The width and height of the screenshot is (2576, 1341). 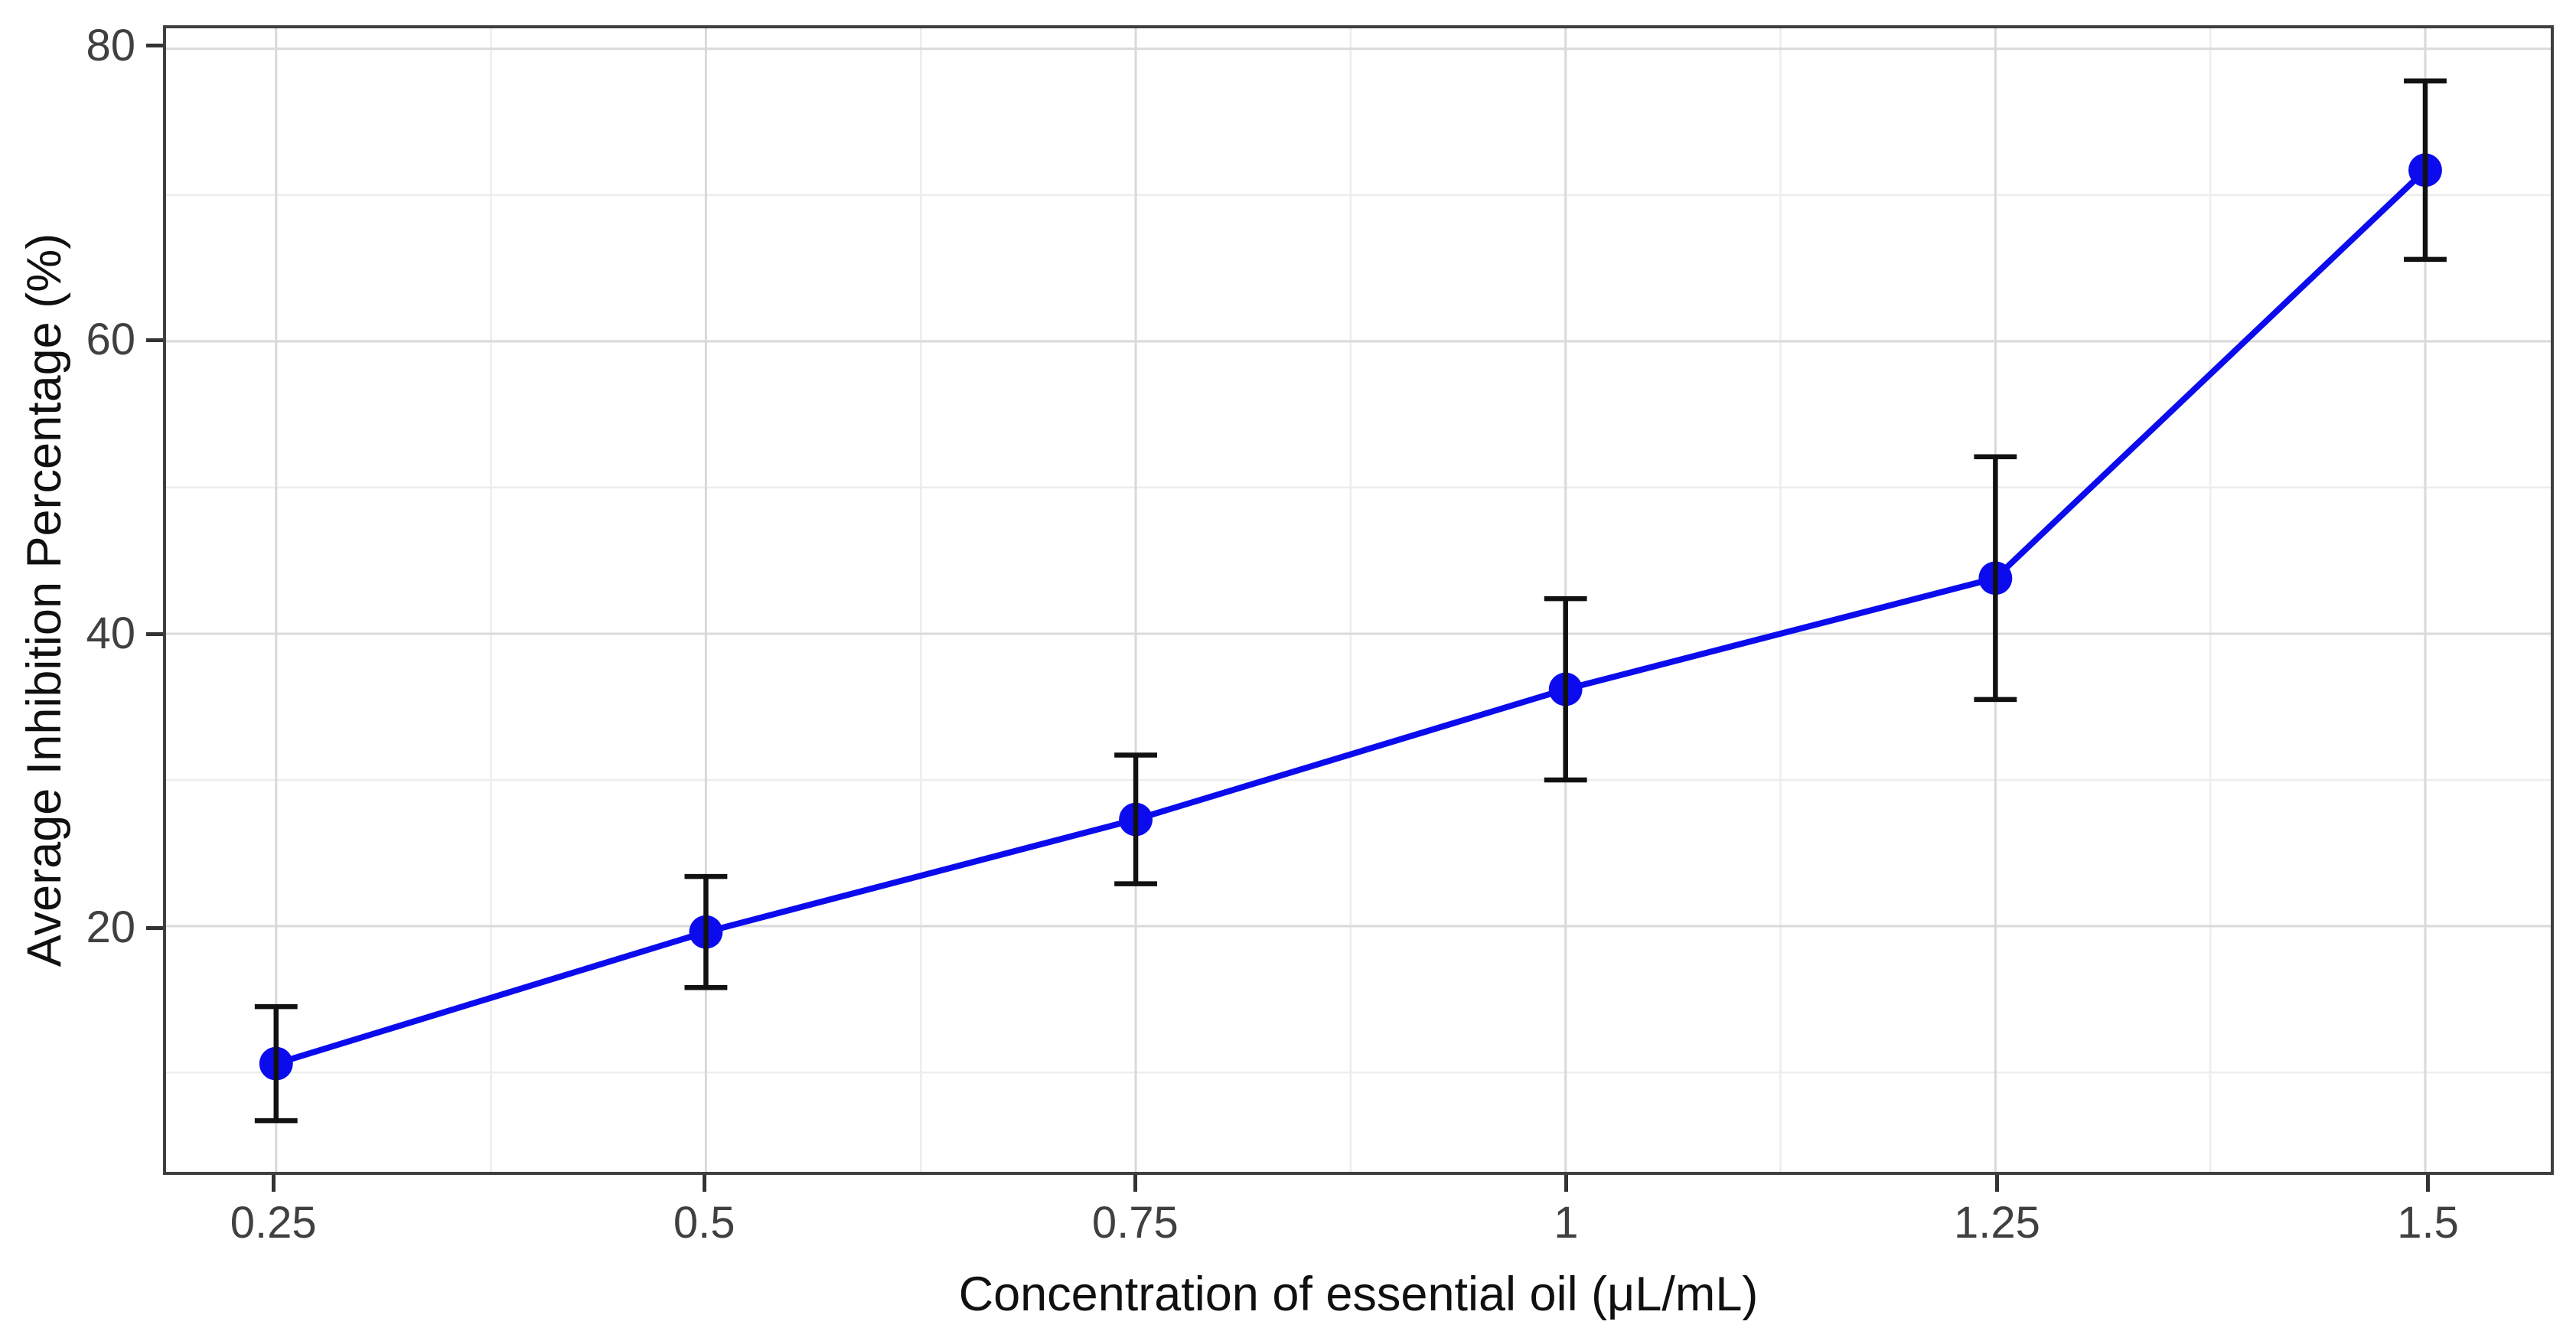 What do you see at coordinates (1135, 1223) in the screenshot?
I see `x-axis-tick-label: 0.75` at bounding box center [1135, 1223].